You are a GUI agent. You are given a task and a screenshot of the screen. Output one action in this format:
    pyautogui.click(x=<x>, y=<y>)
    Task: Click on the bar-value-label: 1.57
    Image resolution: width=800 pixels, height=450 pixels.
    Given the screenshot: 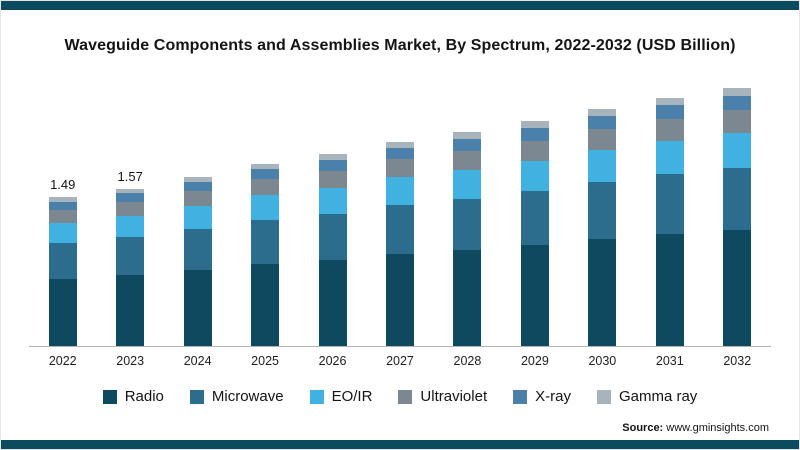 What is the action you would take?
    pyautogui.click(x=130, y=176)
    